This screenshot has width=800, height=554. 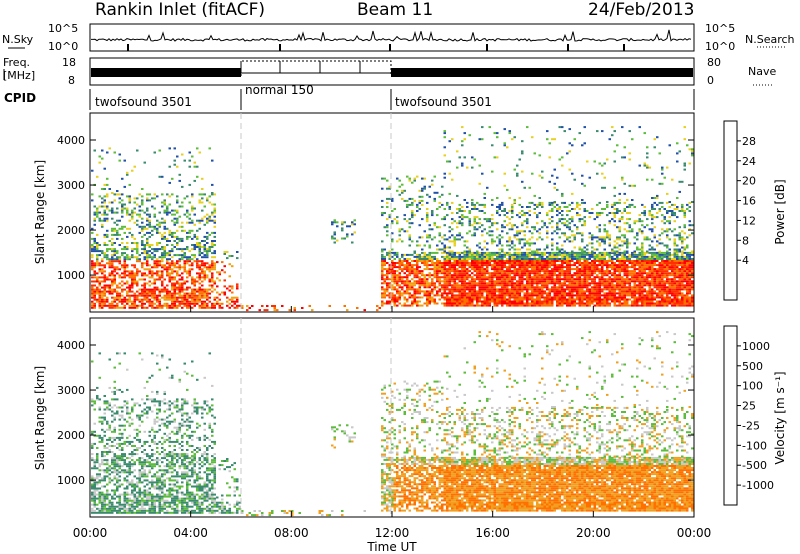 What do you see at coordinates (166, 72) in the screenshot?
I see `frequency-band-left` at bounding box center [166, 72].